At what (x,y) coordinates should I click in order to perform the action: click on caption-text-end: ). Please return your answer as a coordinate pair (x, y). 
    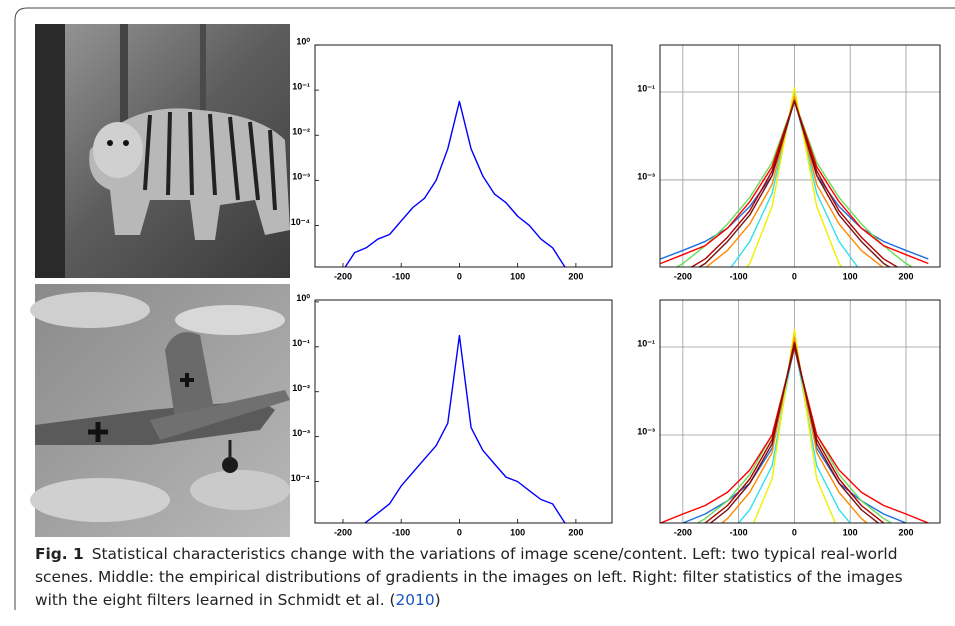
    Looking at the image, I should click on (437, 600).